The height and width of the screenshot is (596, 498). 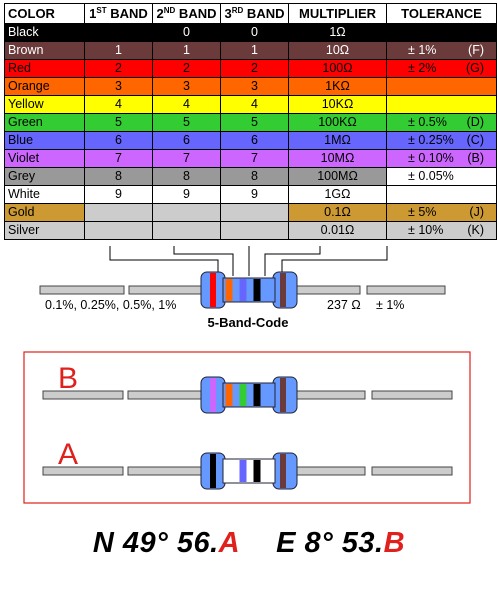 I want to click on tolerance-value: ± 0.10%, so click(x=431, y=158).